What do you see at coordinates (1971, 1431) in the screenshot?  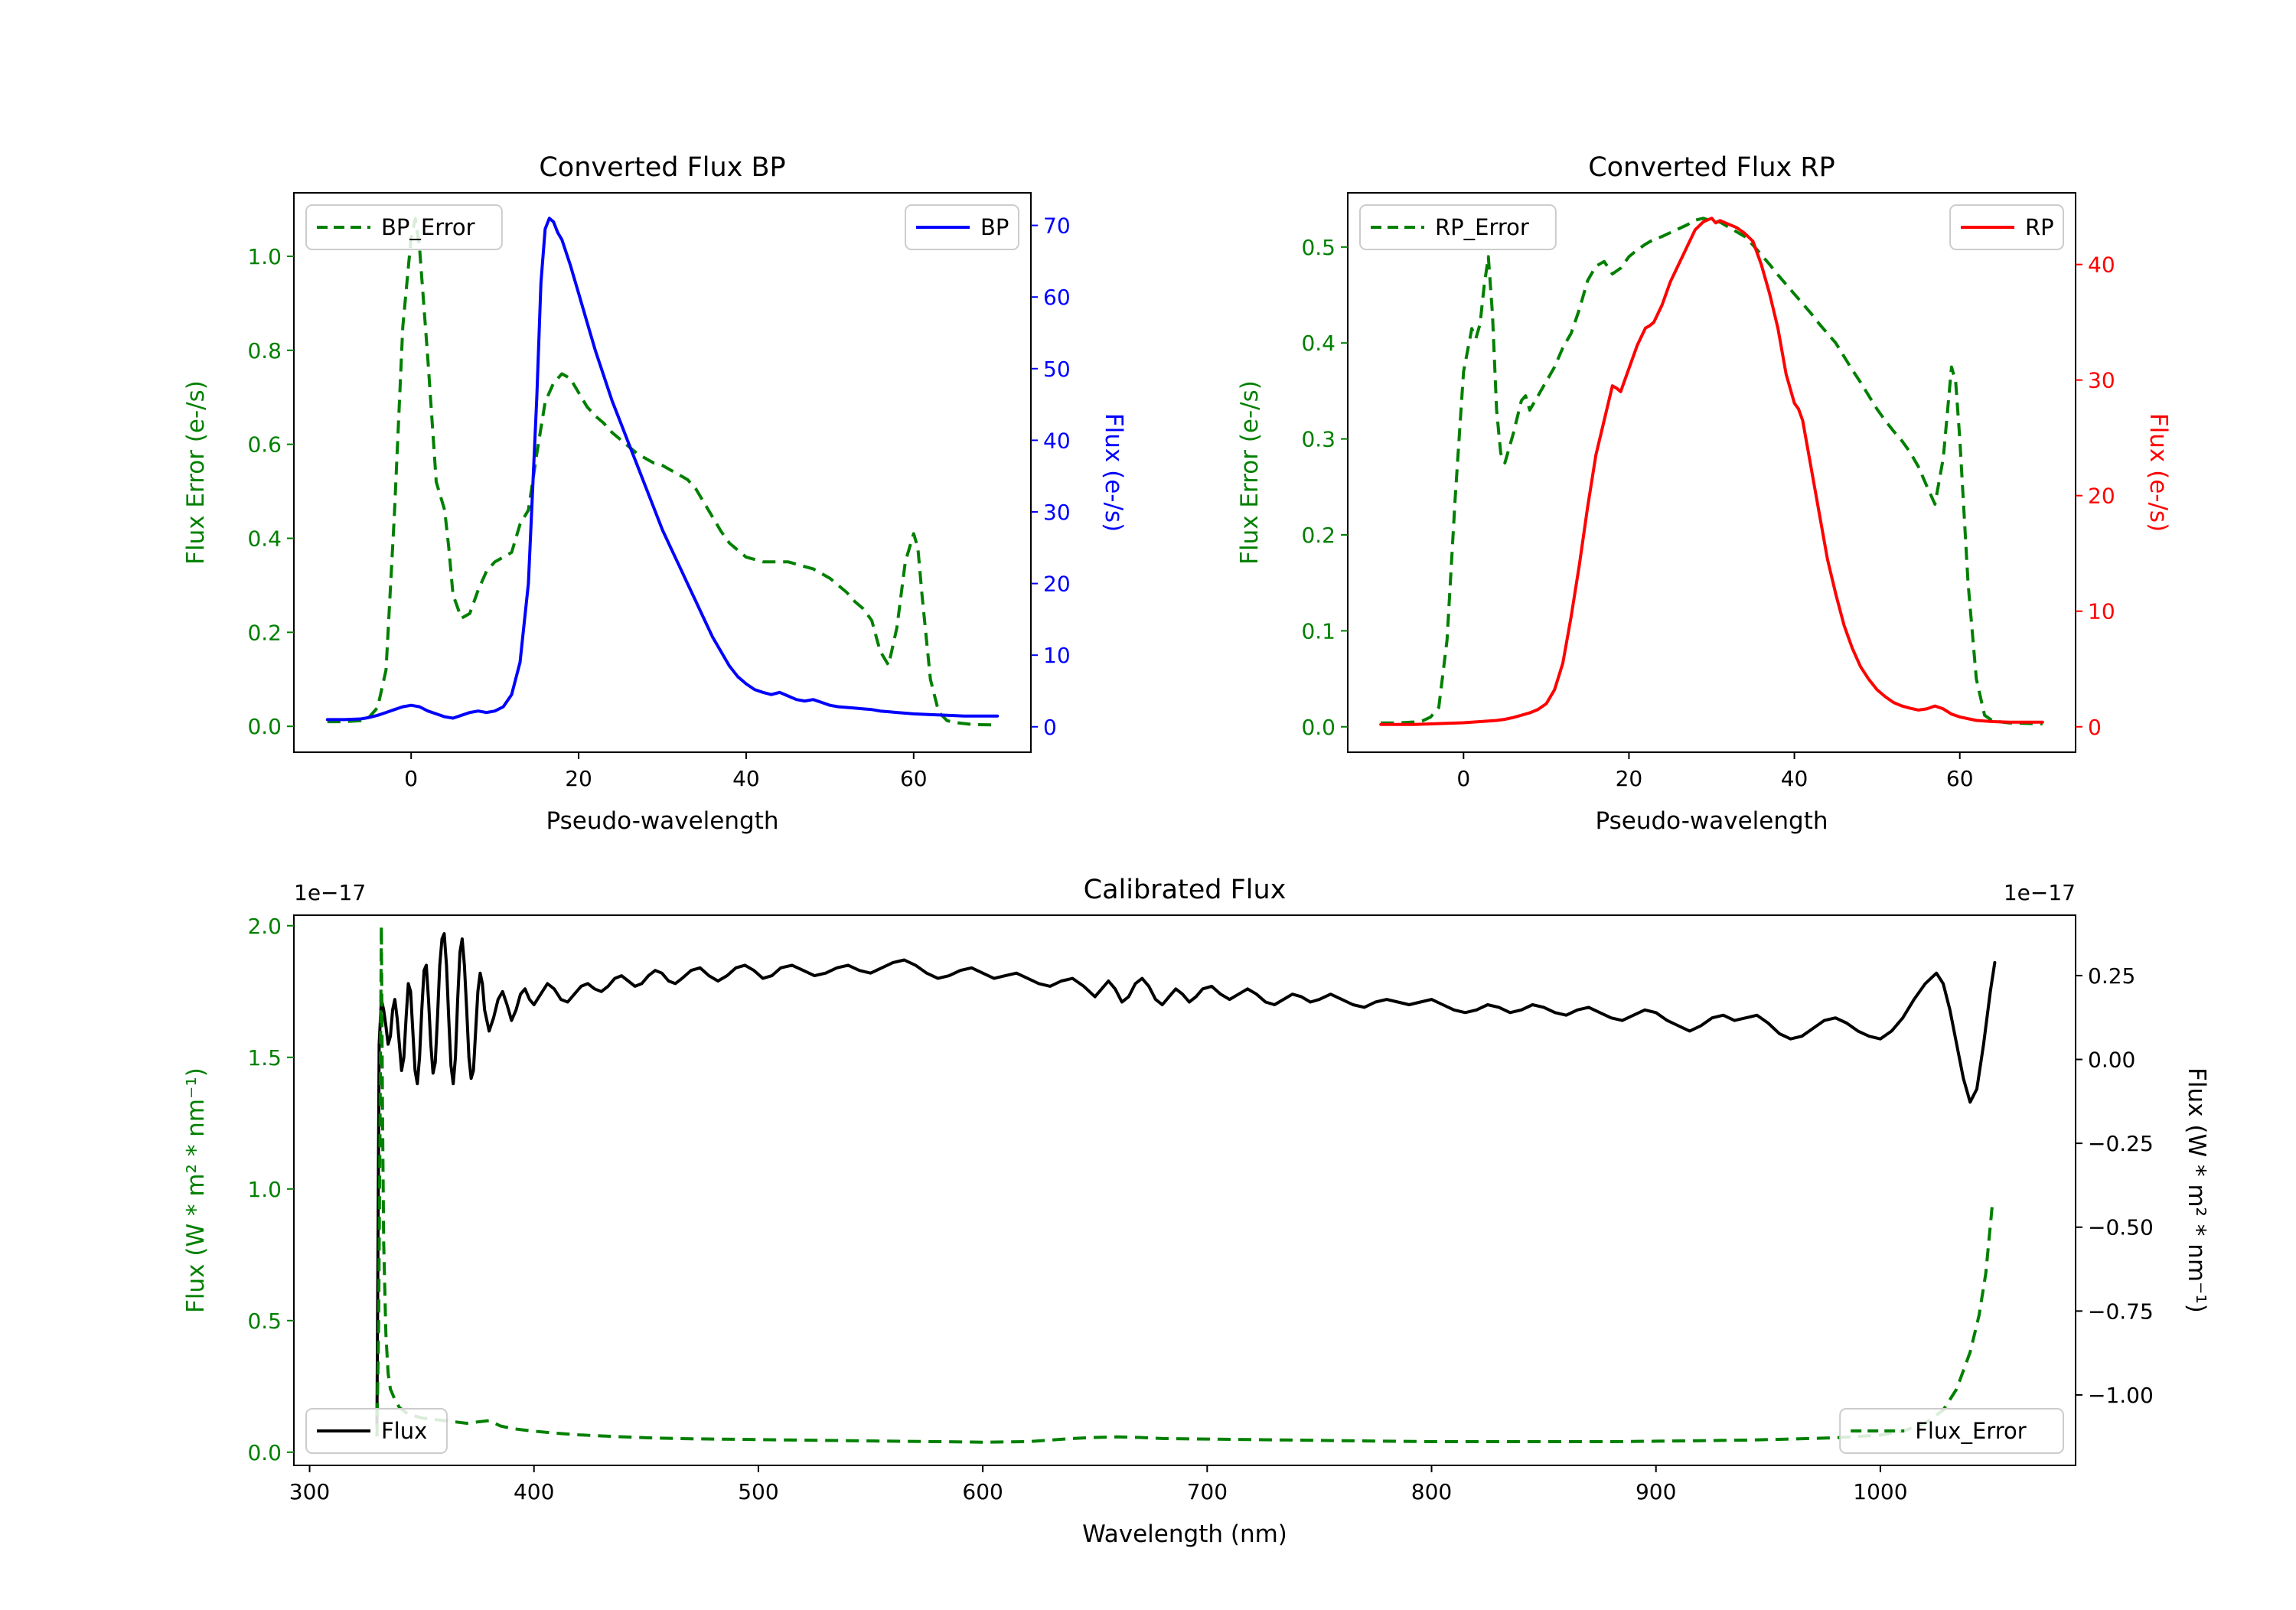 I see `legend-label: Flux_Error` at bounding box center [1971, 1431].